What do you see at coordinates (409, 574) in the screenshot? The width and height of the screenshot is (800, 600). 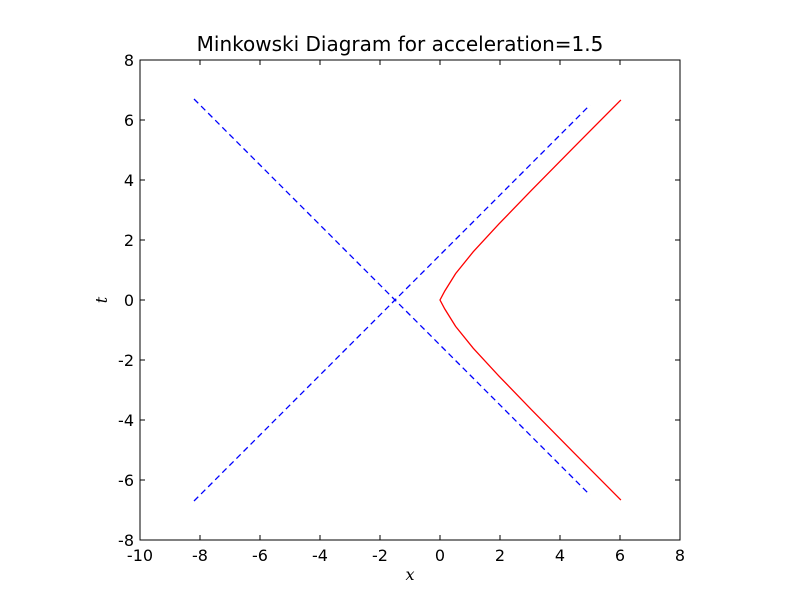 I see `x-axis-label: x` at bounding box center [409, 574].